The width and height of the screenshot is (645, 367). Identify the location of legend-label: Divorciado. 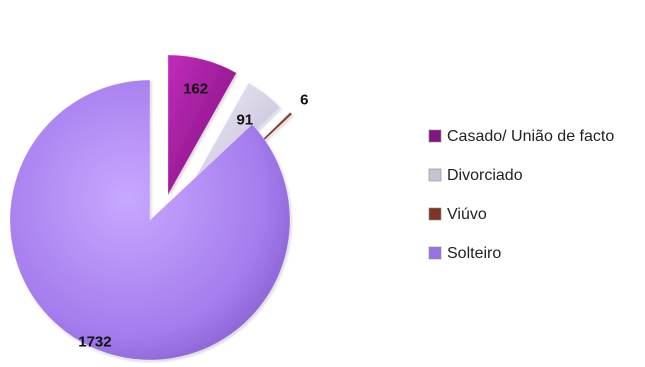
(485, 175).